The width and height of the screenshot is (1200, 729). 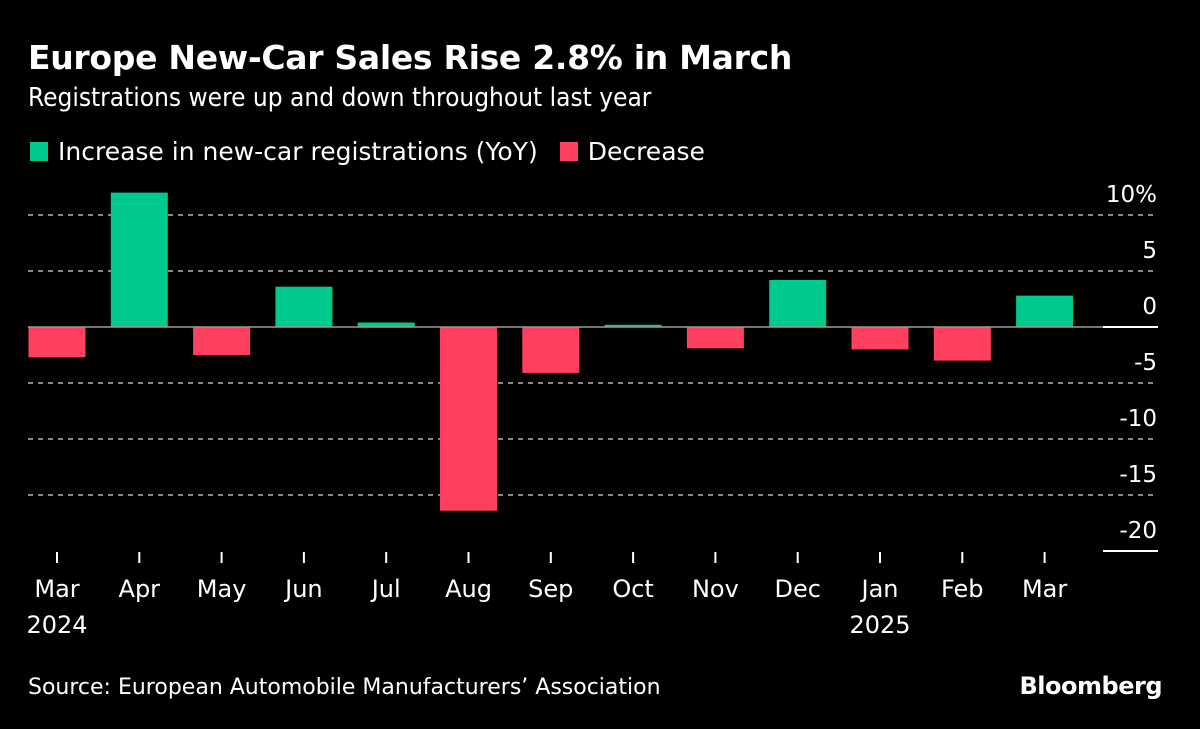 What do you see at coordinates (303, 589) in the screenshot?
I see `x-tick-label: Jun` at bounding box center [303, 589].